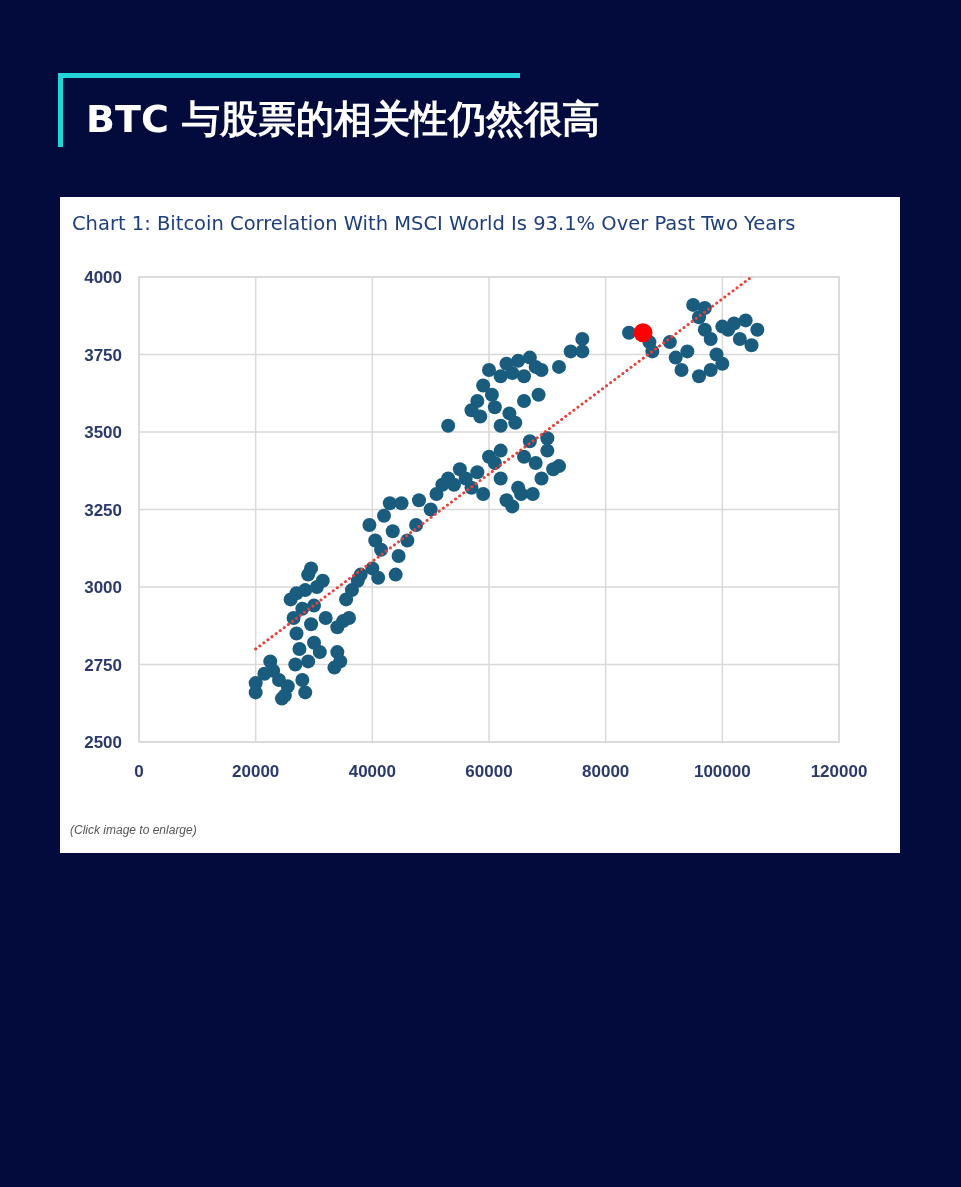 The width and height of the screenshot is (961, 1187). Describe the element at coordinates (434, 223) in the screenshot. I see `chart-subtitle: Chart 1: Bitcoin Correlation With MSCI World Is 93.1% Over Past Two Years` at that location.